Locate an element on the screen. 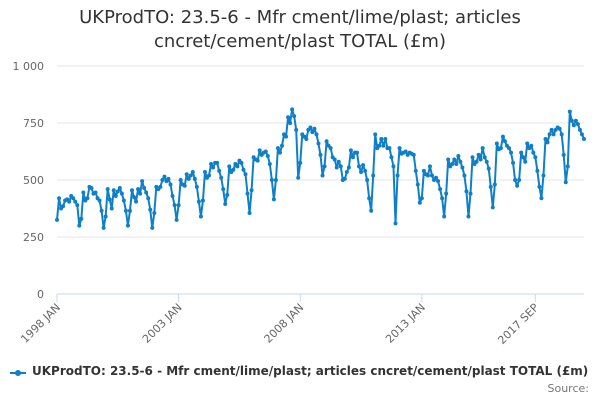  x-tick-label: 1998 JAN is located at coordinates (40, 323).